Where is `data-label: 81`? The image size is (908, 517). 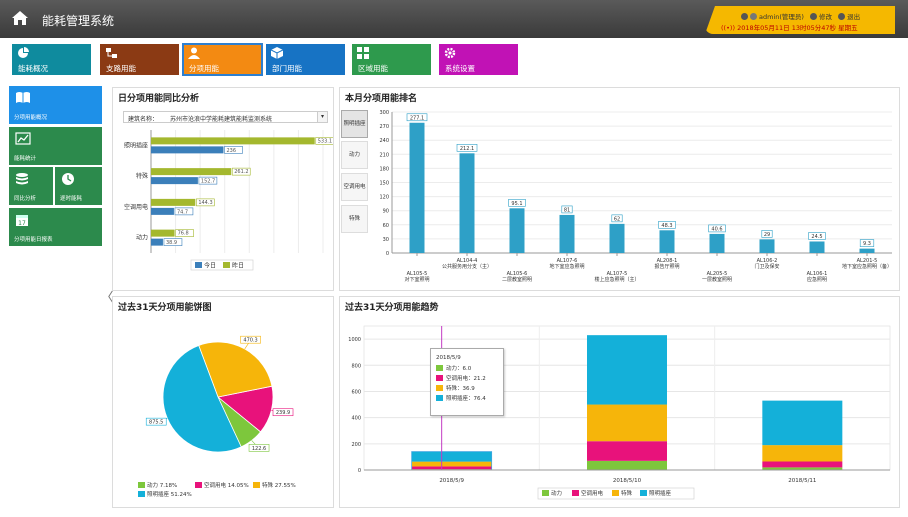 data-label: 81 is located at coordinates (567, 210).